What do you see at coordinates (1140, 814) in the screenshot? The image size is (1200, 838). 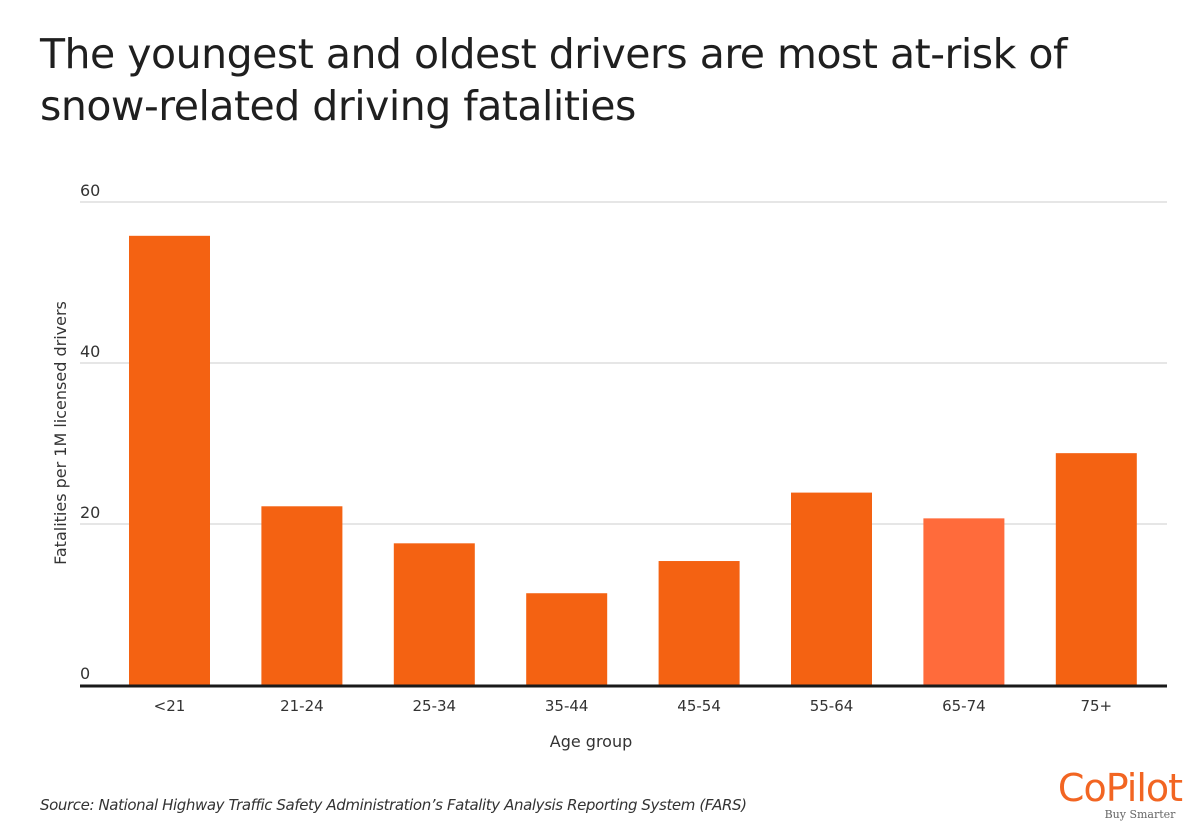 I see `logo-tagline: Buy Smarter` at bounding box center [1140, 814].